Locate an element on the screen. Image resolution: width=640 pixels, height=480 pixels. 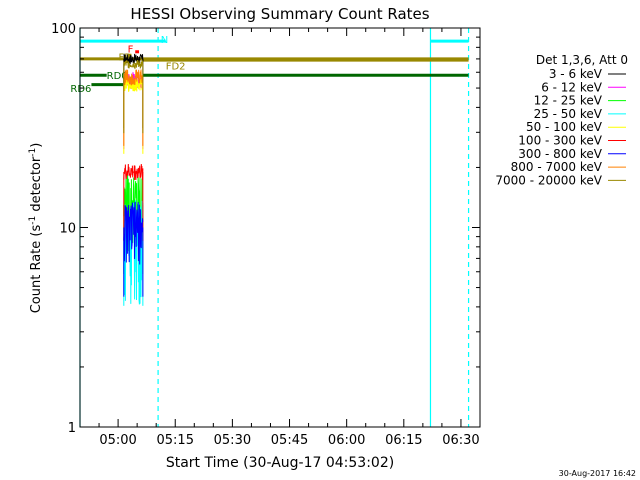
y-tick-label-1: 10 is located at coordinates (67, 229).